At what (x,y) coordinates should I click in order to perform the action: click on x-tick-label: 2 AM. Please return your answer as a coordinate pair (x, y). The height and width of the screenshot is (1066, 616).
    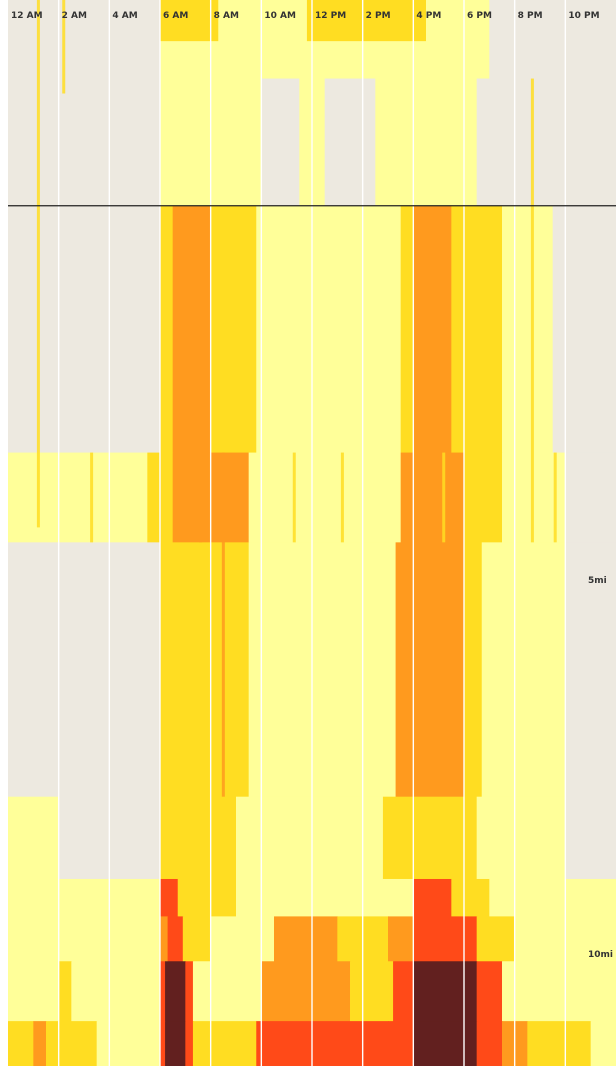
    Looking at the image, I should click on (74, 16).